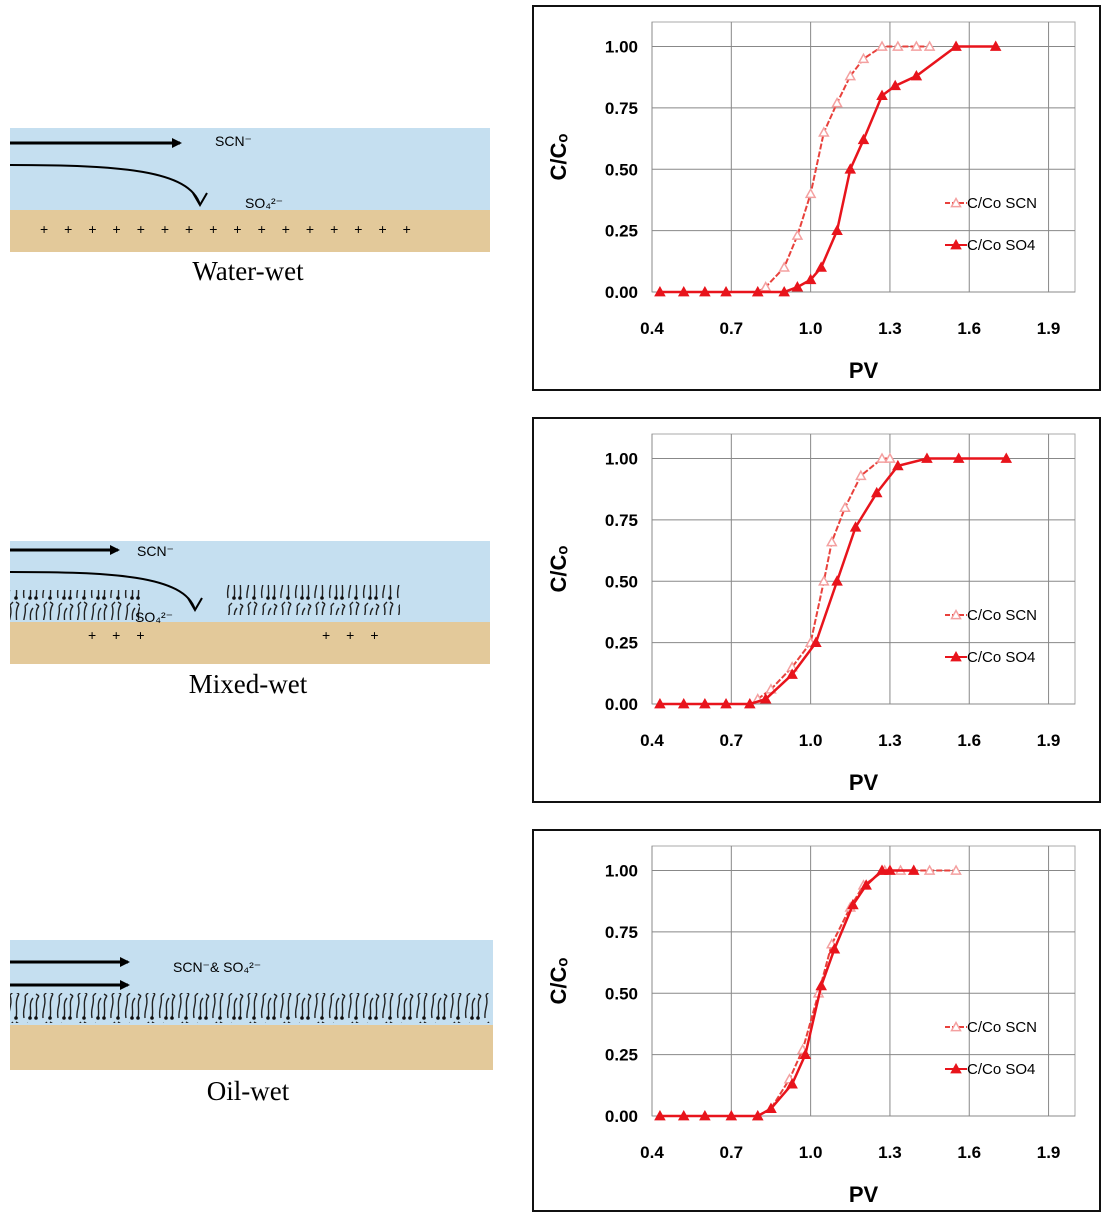 The image size is (1102, 1212). What do you see at coordinates (864, 1194) in the screenshot?
I see `x-axis-label: PV` at bounding box center [864, 1194].